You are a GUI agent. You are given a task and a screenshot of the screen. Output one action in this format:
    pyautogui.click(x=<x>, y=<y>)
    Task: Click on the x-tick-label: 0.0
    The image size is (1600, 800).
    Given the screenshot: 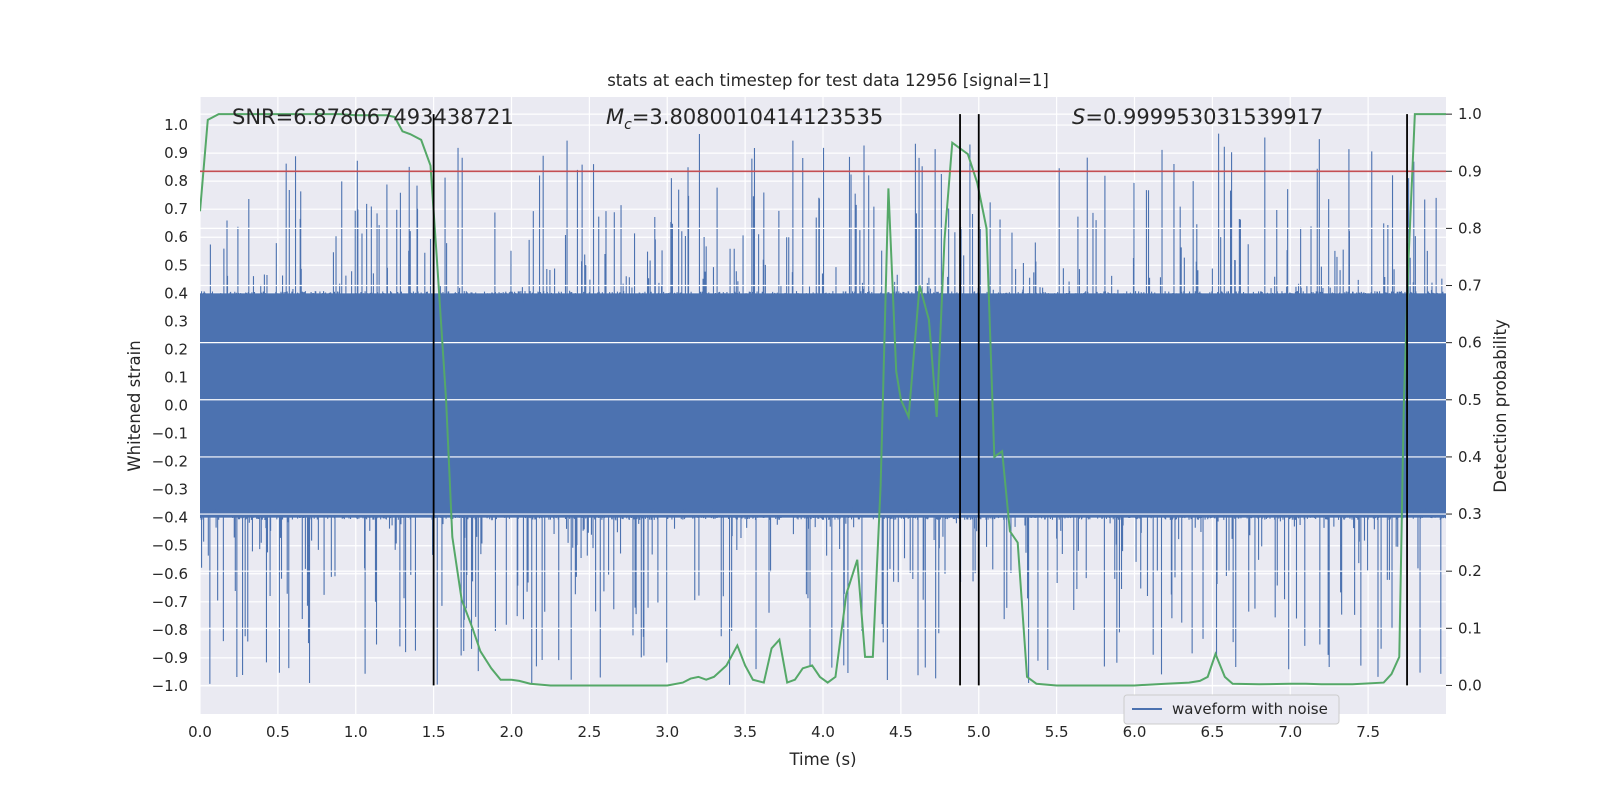 What is the action you would take?
    pyautogui.click(x=200, y=732)
    